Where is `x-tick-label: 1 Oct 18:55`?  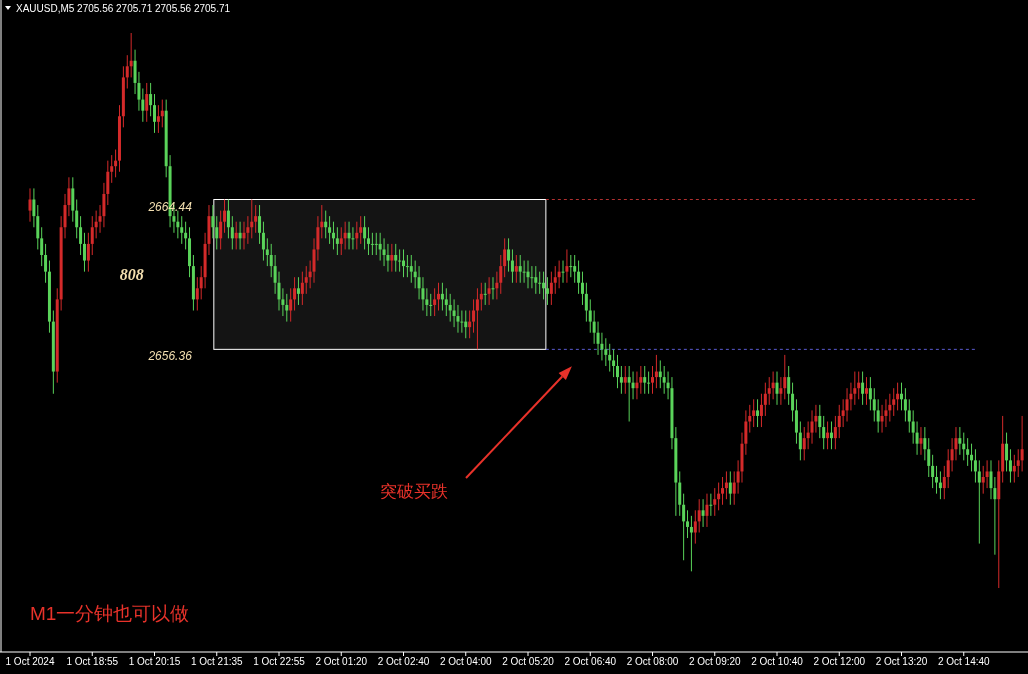 x-tick-label: 1 Oct 18:55 is located at coordinates (92, 661).